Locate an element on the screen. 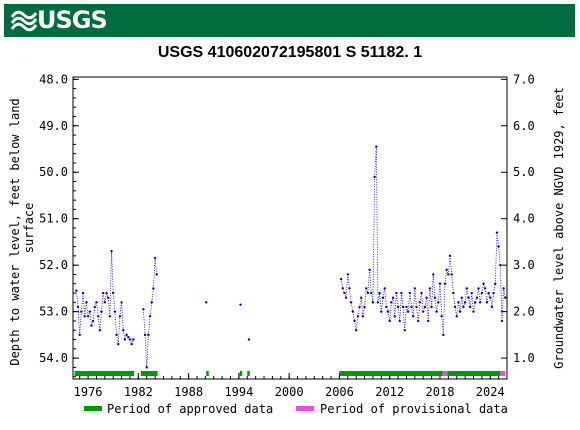 Image resolution: width=580 pixels, height=430 pixels. x-tick-label: 2012 is located at coordinates (389, 392).